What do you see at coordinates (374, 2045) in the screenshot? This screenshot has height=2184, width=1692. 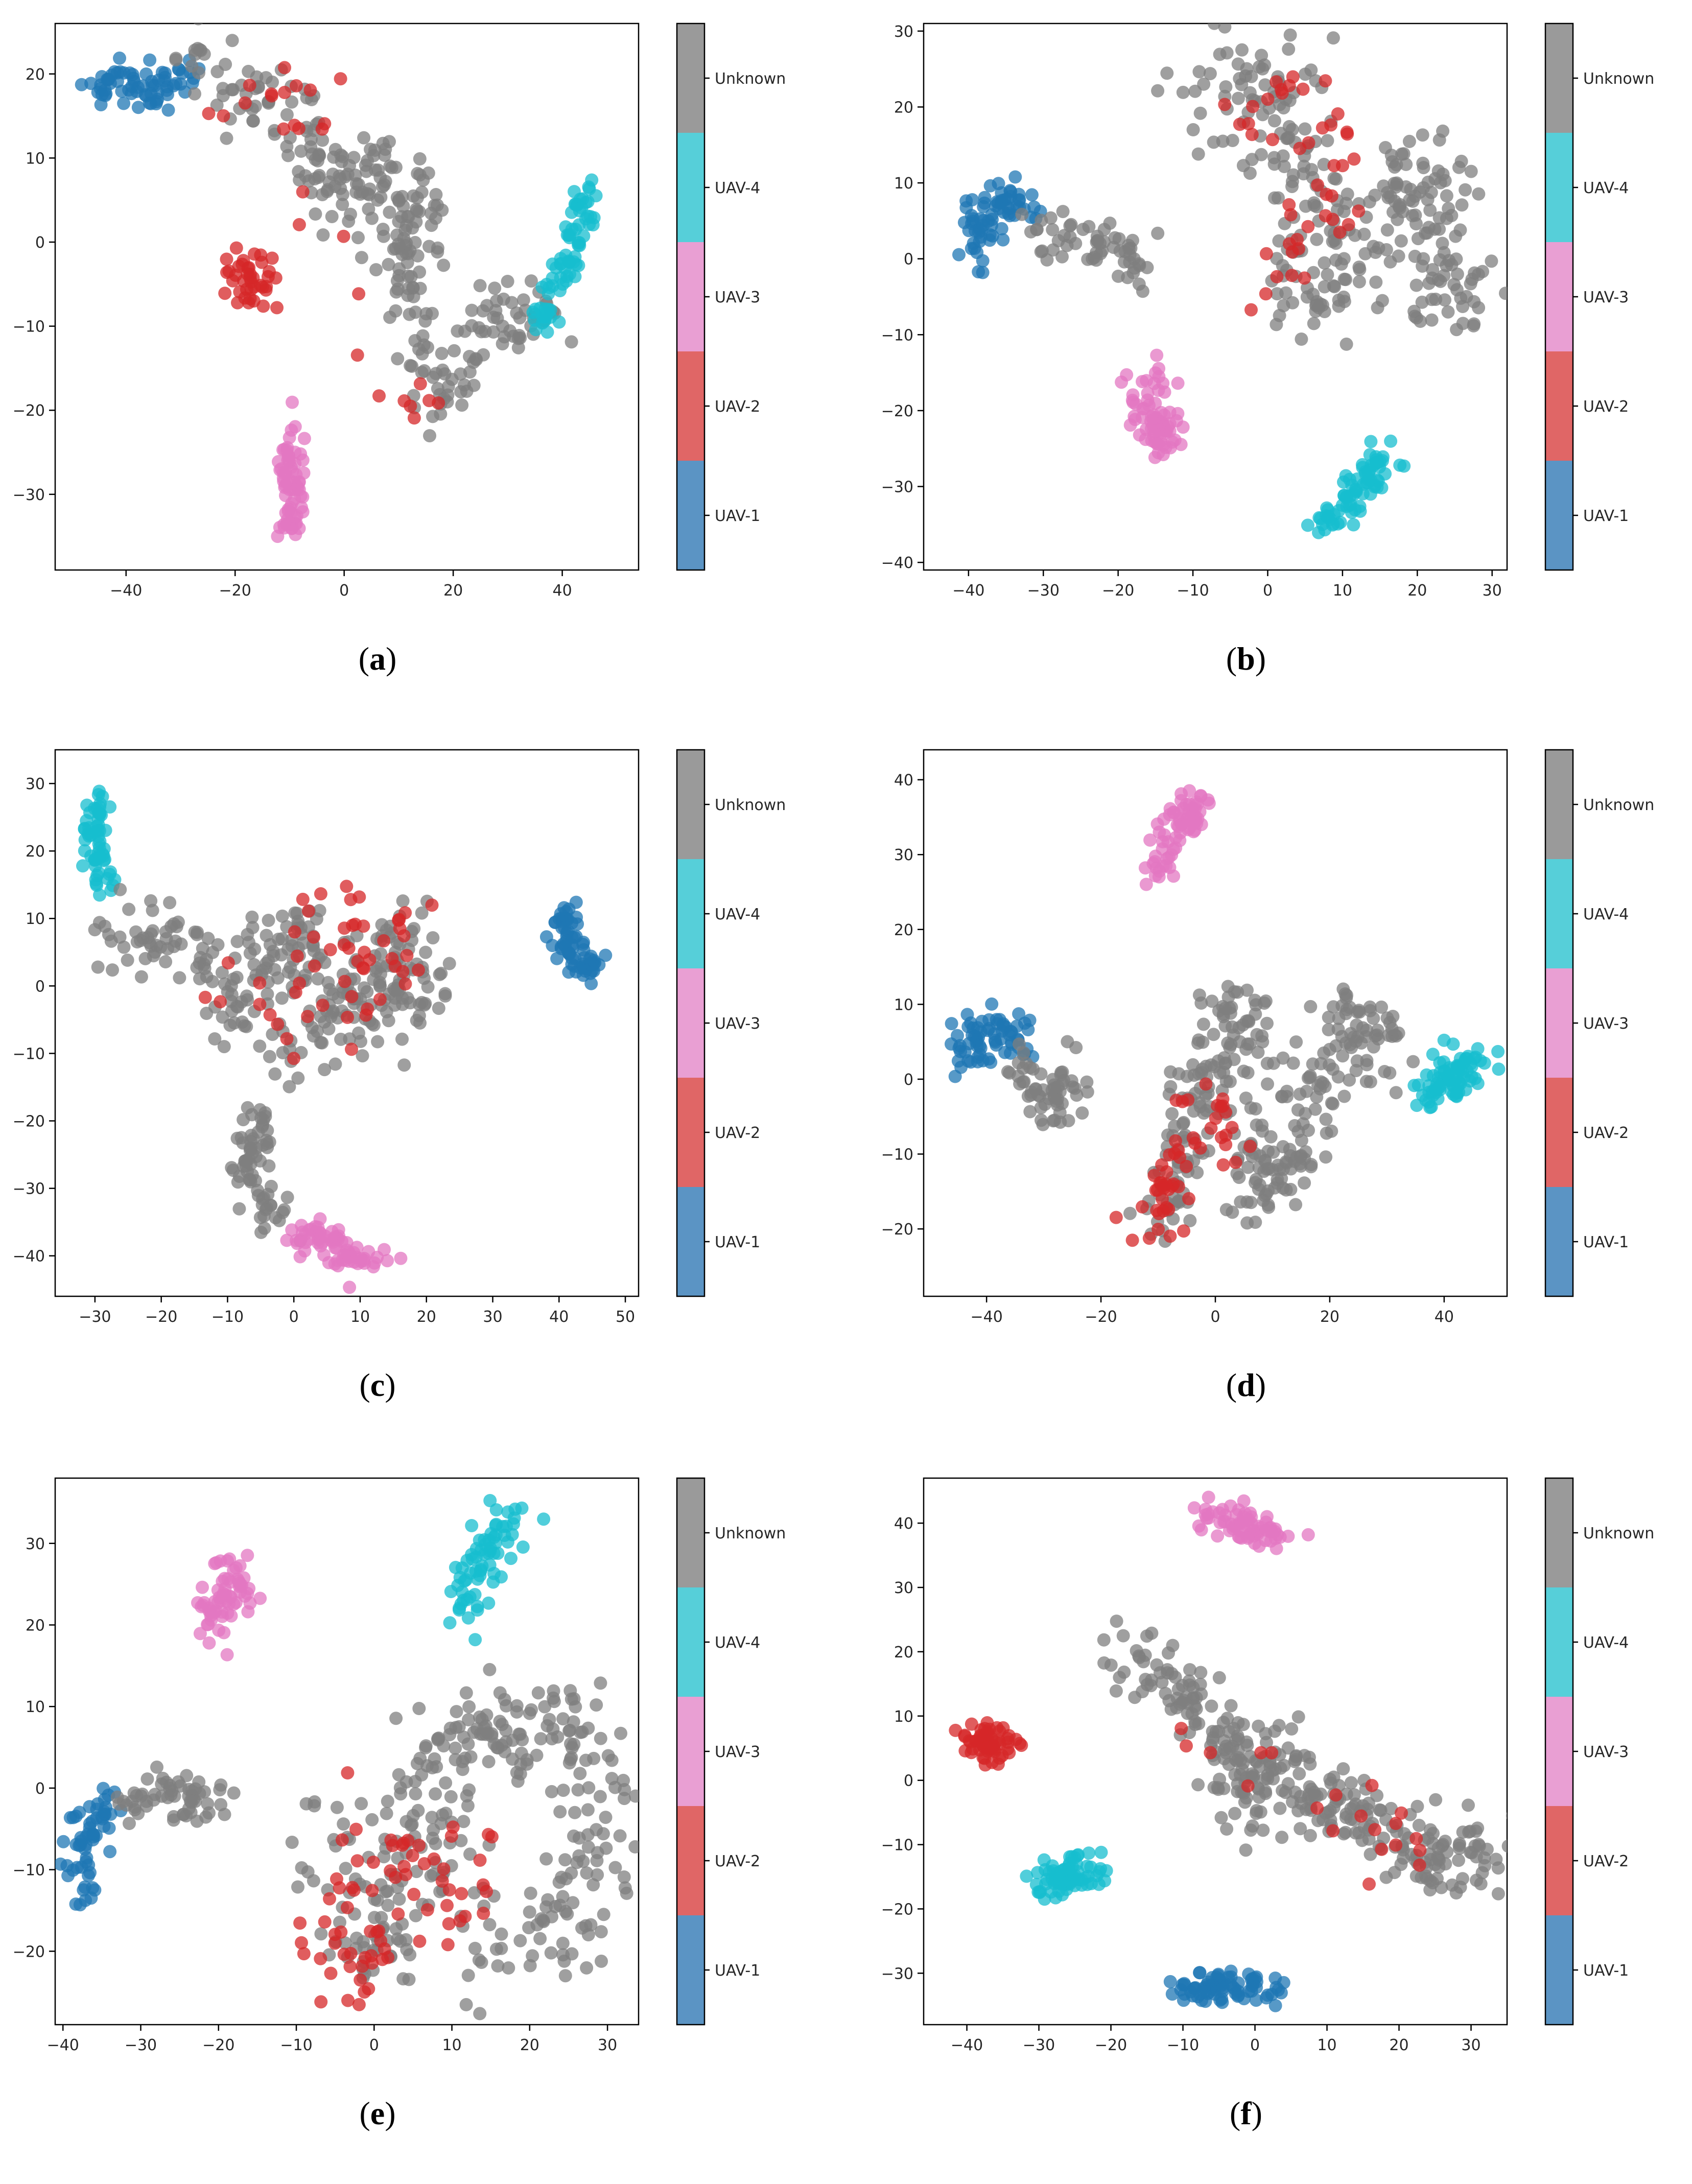 I see `x-tick-label: 0` at bounding box center [374, 2045].